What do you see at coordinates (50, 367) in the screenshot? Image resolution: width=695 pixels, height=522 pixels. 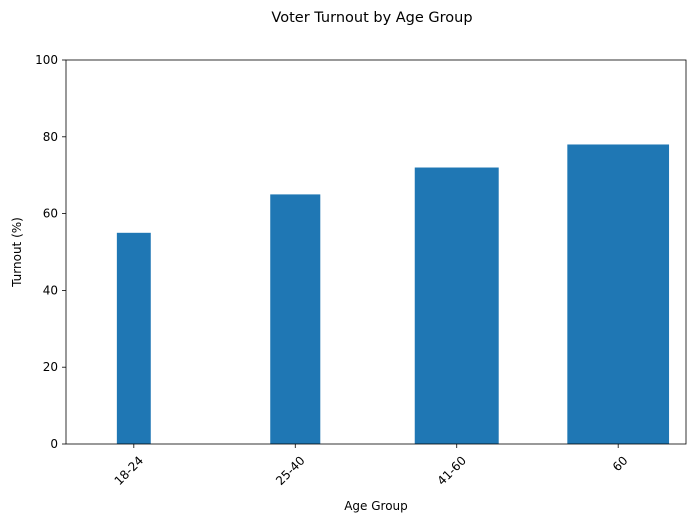 I see `y-tick-label: 20` at bounding box center [50, 367].